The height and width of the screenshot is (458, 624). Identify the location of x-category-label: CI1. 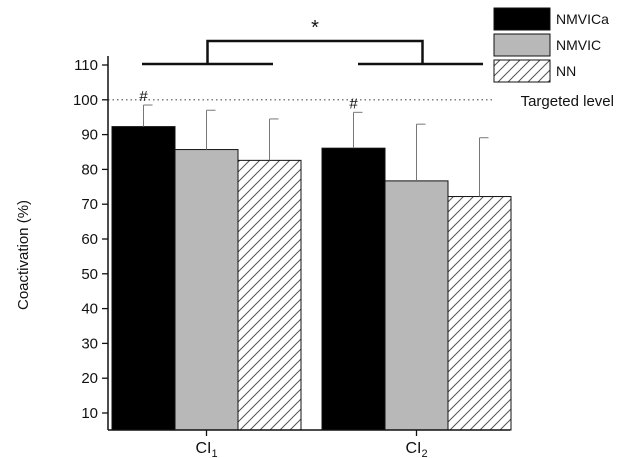
(206, 449).